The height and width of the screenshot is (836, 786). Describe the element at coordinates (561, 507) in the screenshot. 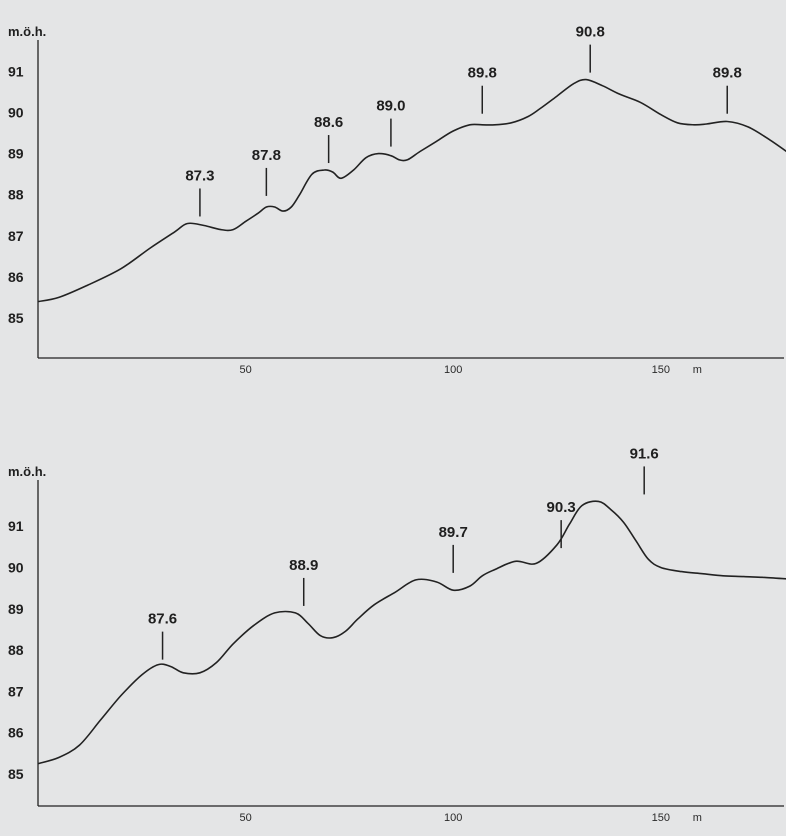

I see `peak-elevation-label: 90.3` at that location.